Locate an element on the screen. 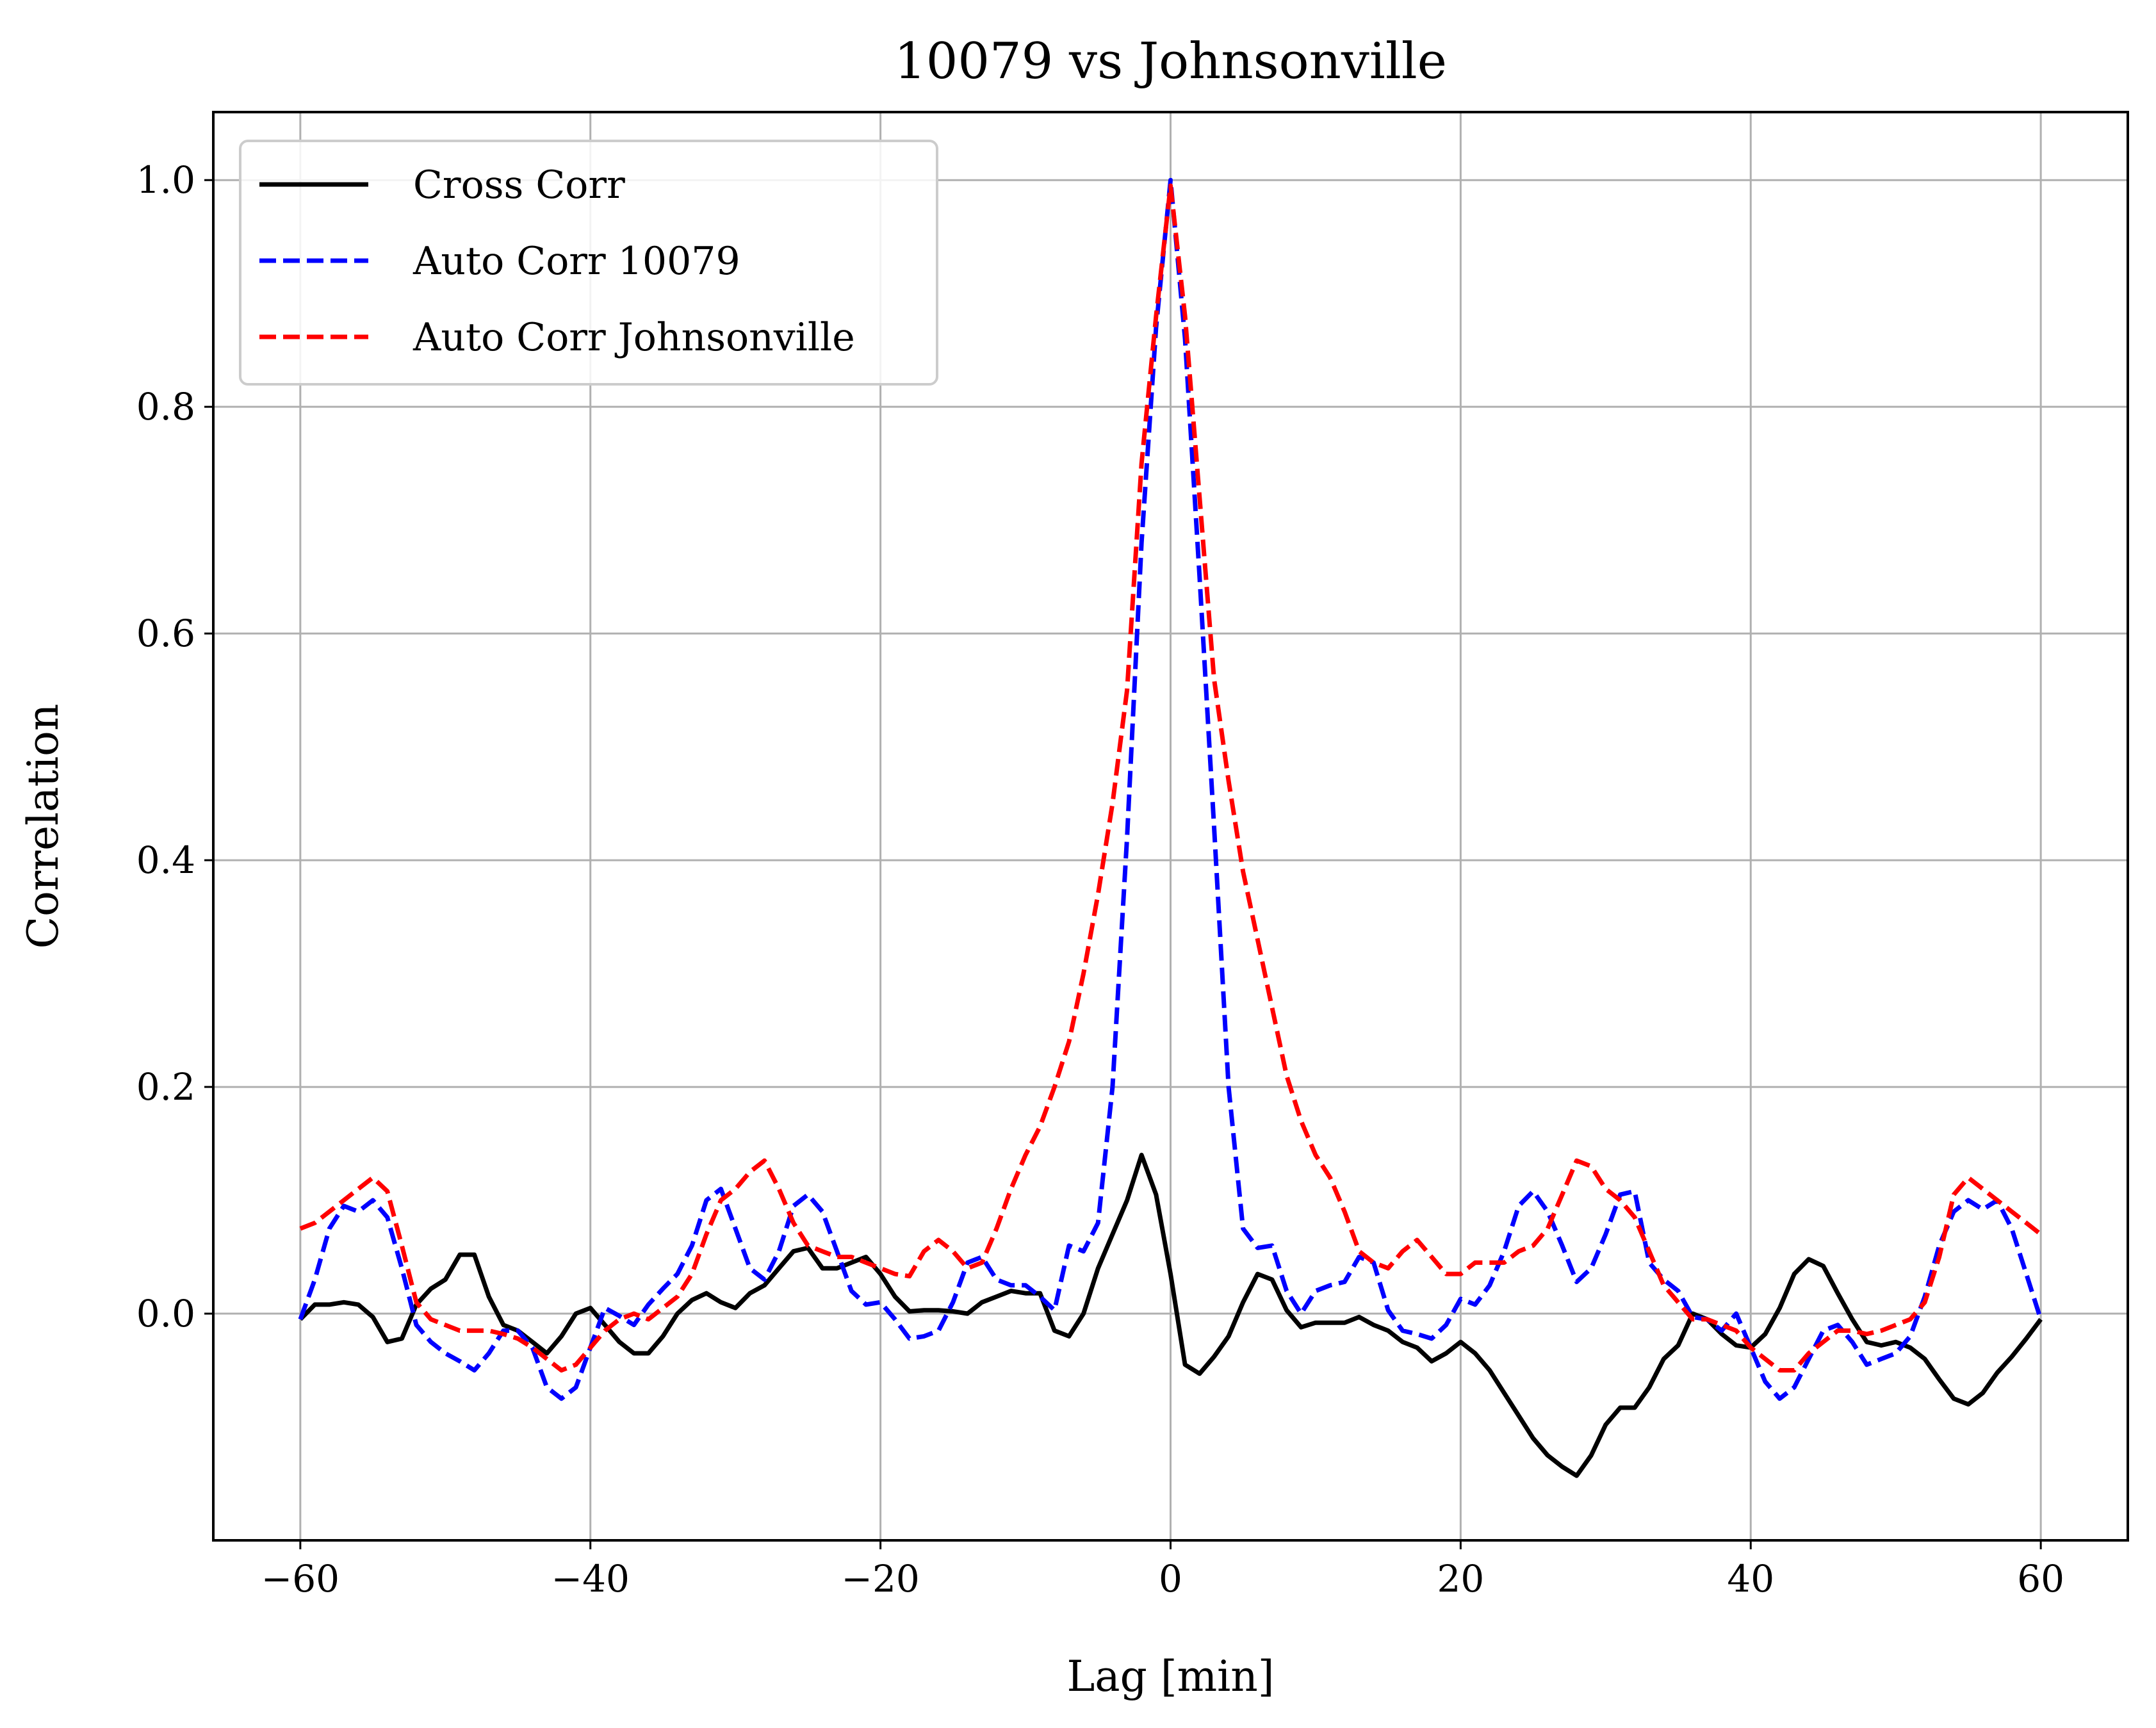  legend-label: Cross Corr is located at coordinates (519, 185).